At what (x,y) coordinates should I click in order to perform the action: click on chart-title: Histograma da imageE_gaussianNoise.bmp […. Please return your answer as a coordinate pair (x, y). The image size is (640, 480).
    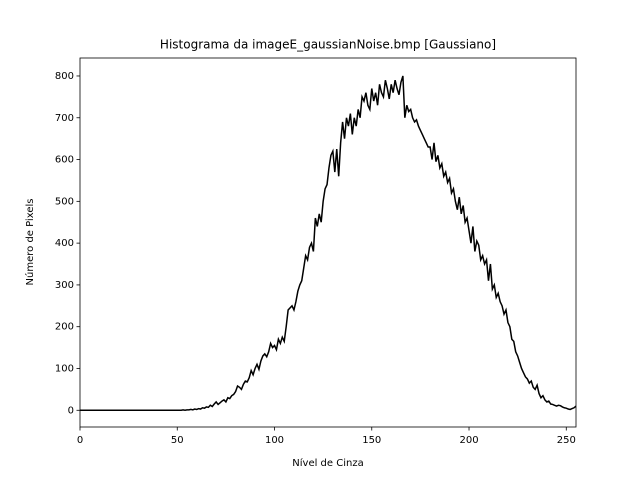
    Looking at the image, I should click on (328, 45).